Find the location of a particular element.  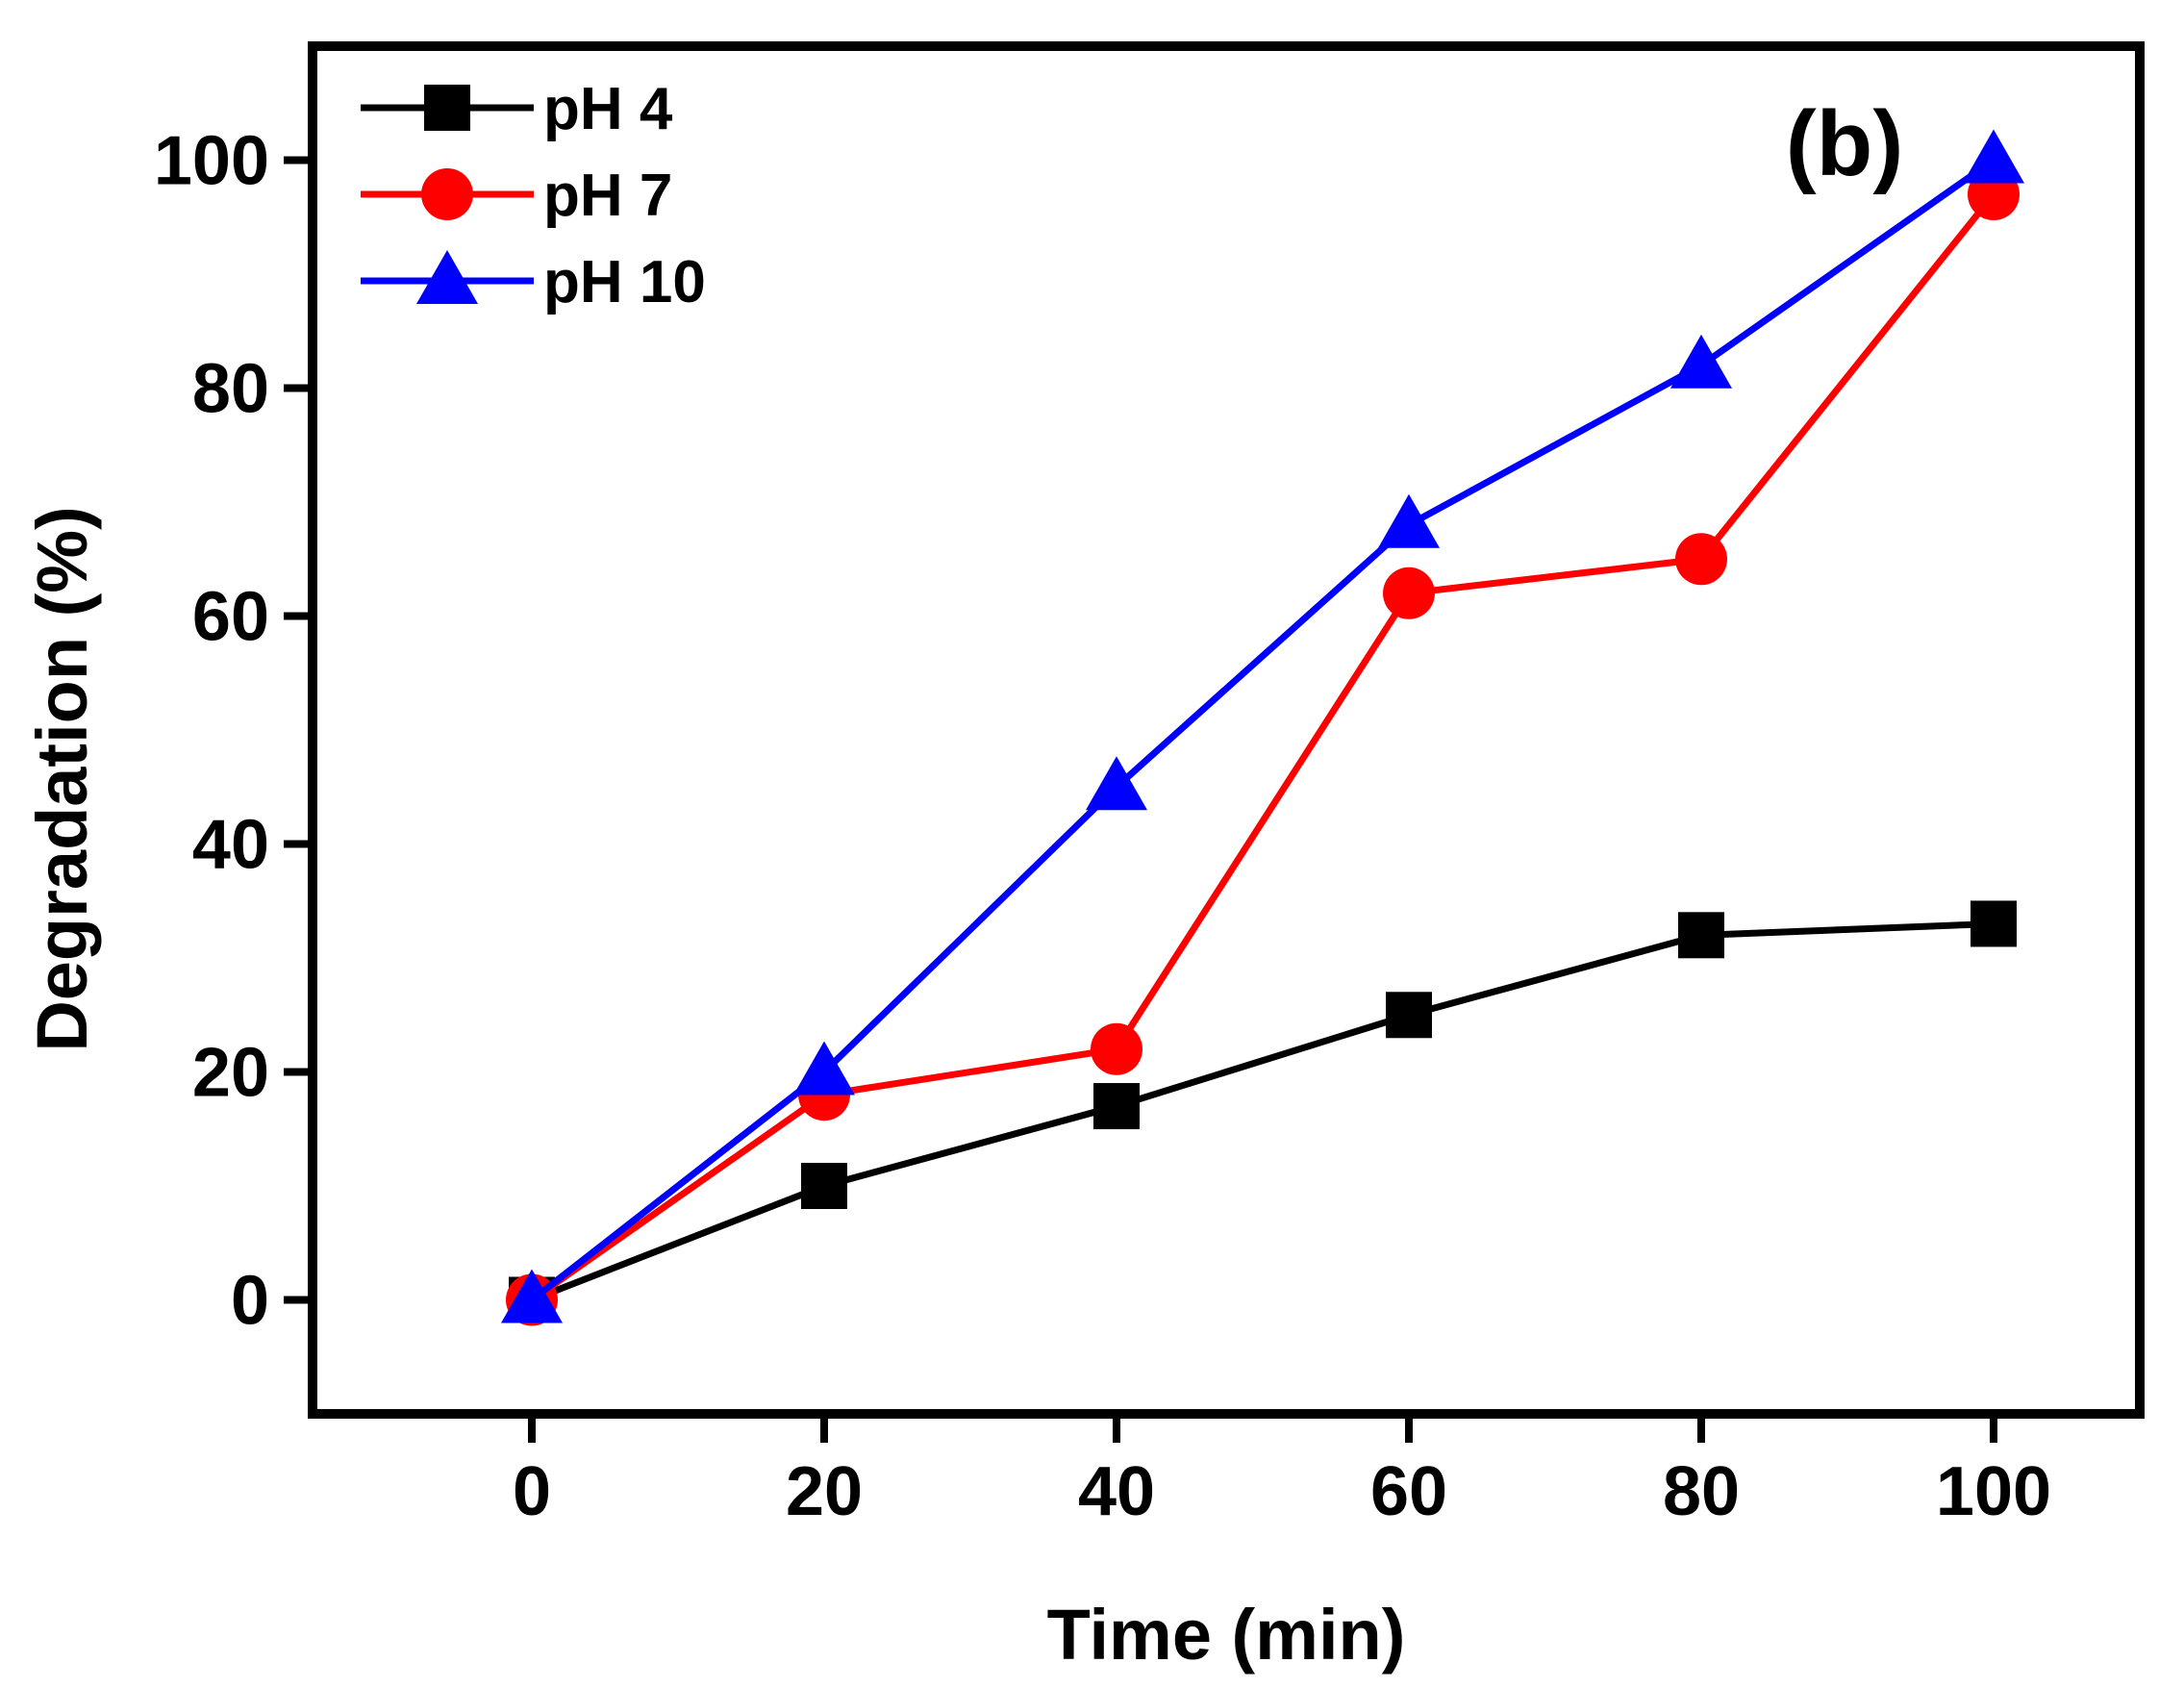

y-axis-ticks: 0 20 40 60 80 100 is located at coordinates (234, 731).